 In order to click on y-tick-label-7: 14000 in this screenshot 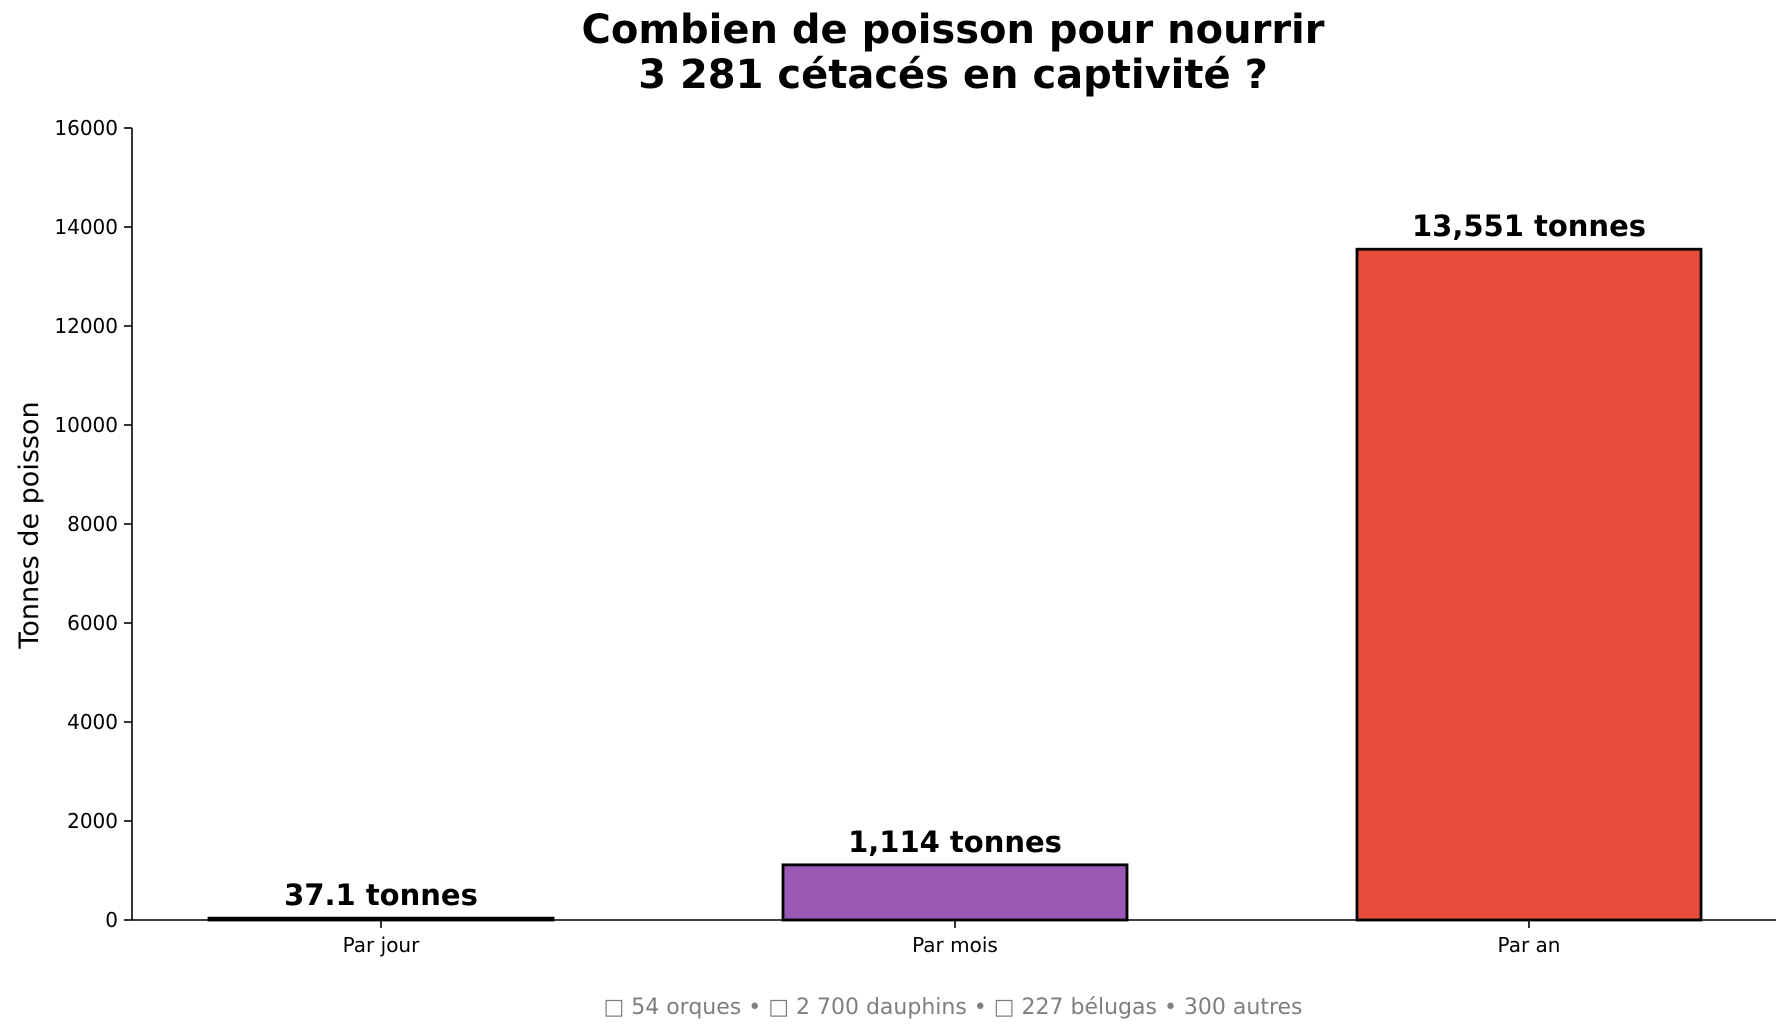, I will do `click(86, 227)`.